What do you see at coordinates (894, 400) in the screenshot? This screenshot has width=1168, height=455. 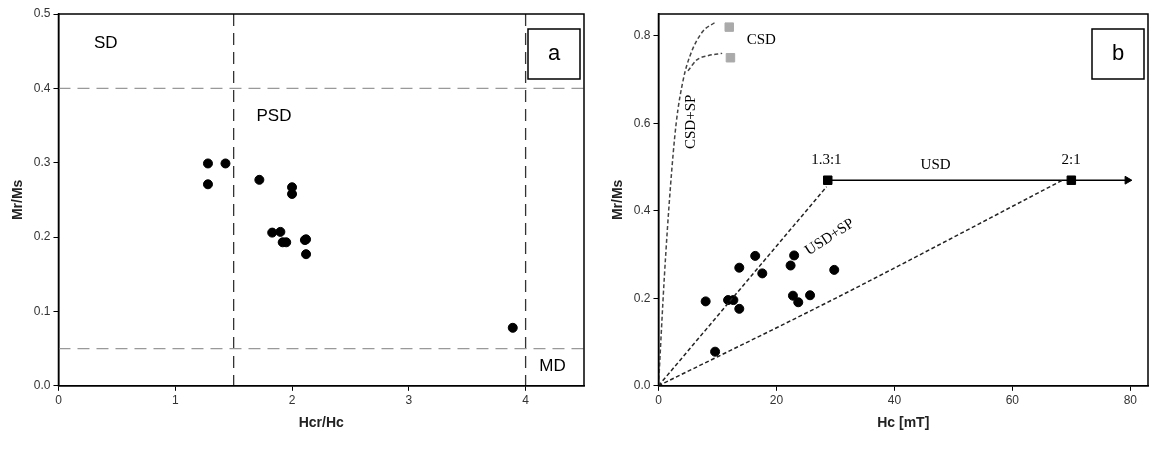 I see `x-tick-label: 40` at bounding box center [894, 400].